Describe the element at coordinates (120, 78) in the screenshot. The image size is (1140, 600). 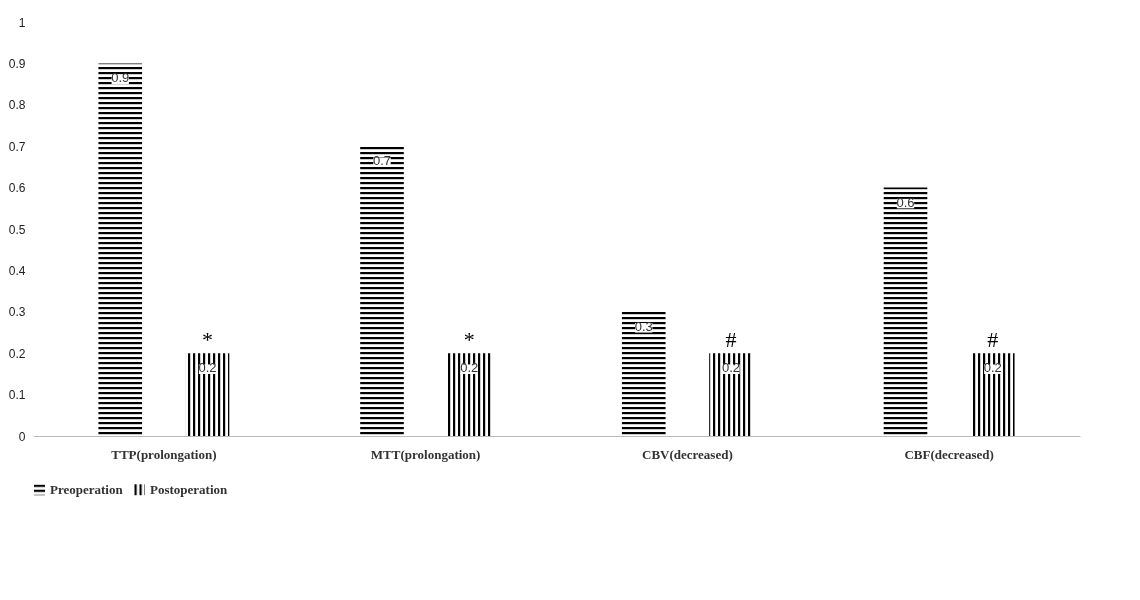
I see `data-label: 0.9` at that location.